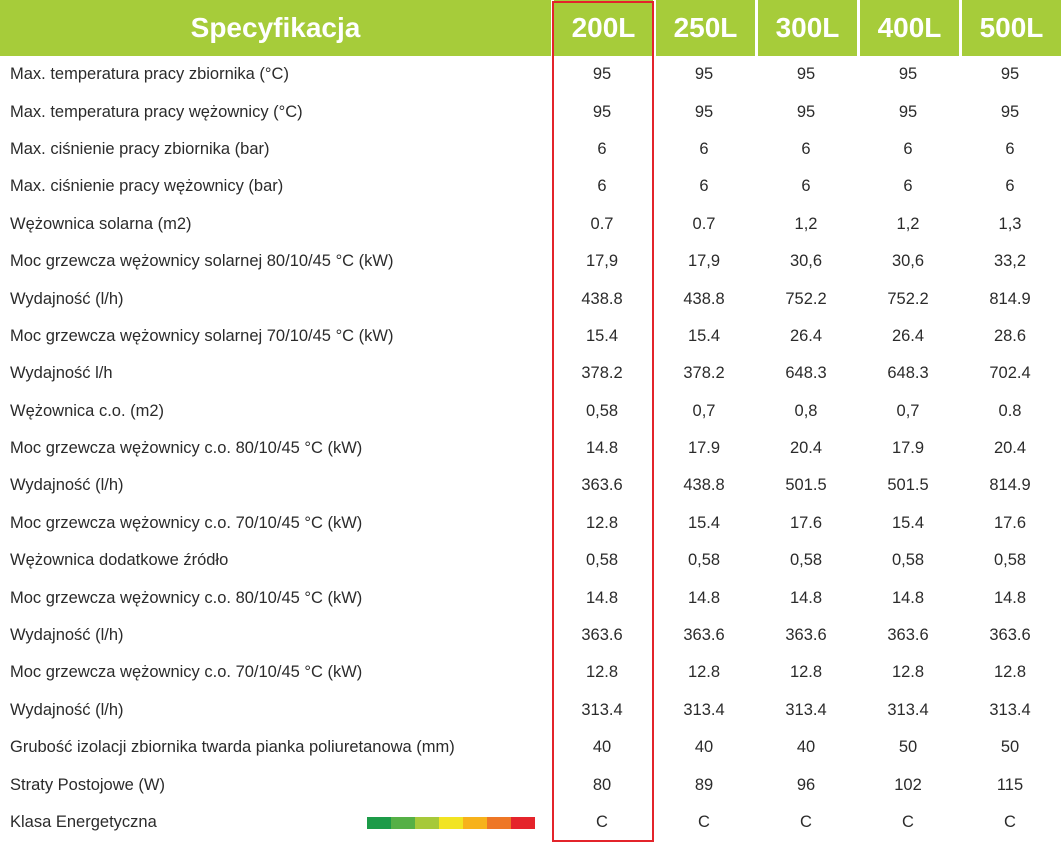 The height and width of the screenshot is (842, 1061). I want to click on value-cell-250l: 0.7, so click(704, 223).